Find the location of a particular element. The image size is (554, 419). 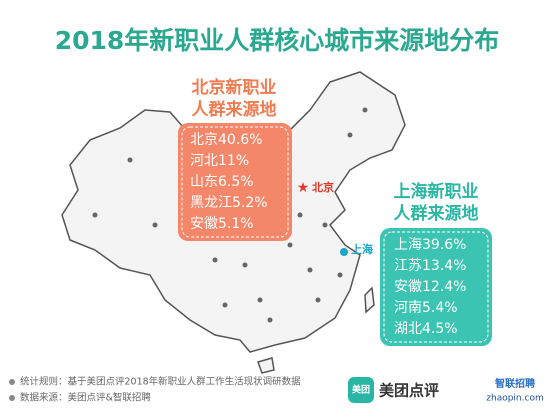

meituan-icon is located at coordinates (361, 390).